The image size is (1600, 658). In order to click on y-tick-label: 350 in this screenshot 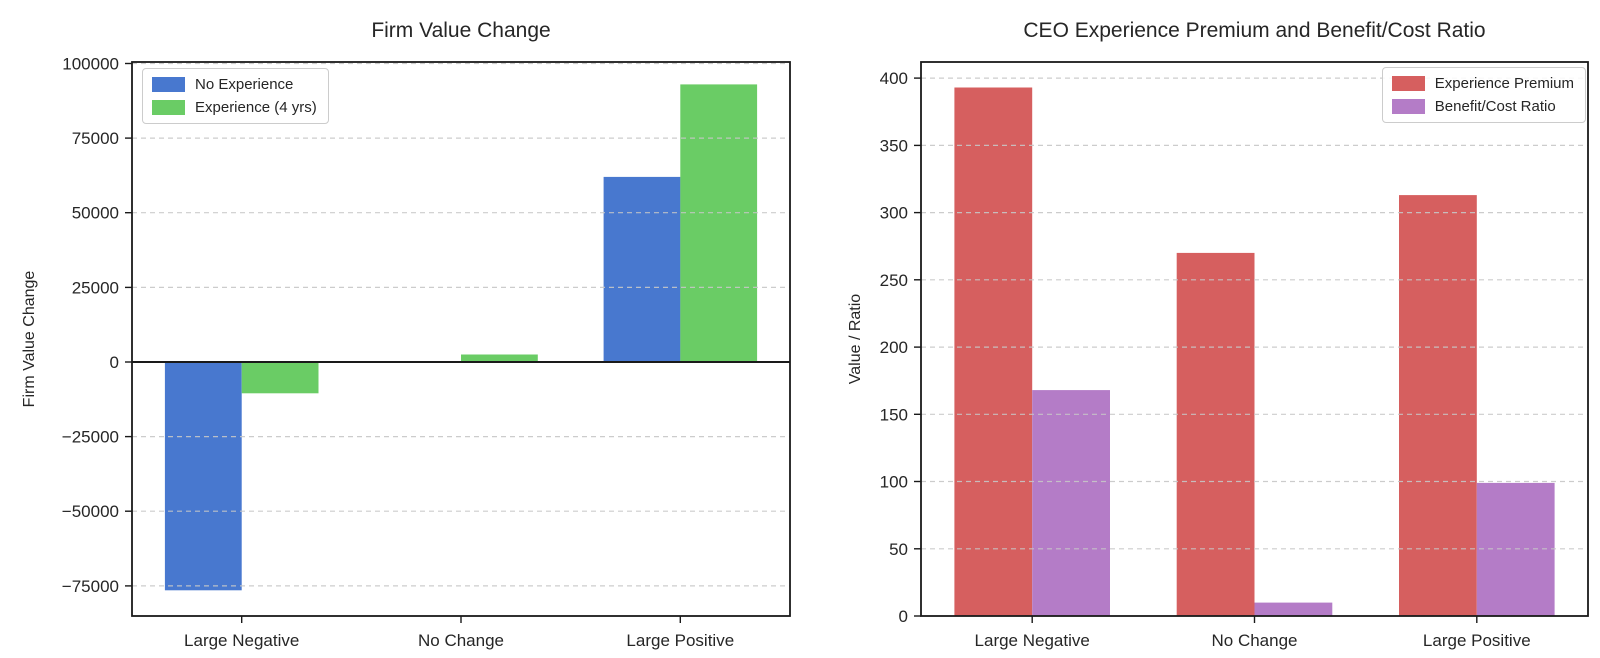, I will do `click(894, 145)`.